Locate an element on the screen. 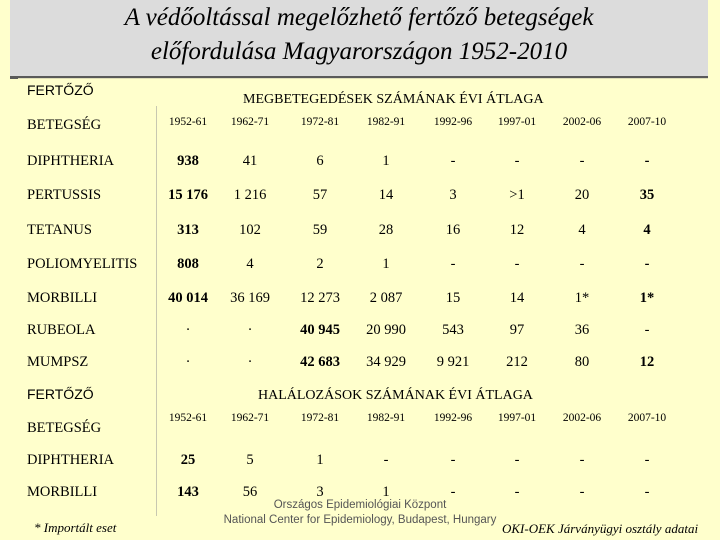  header-betegseg: BETEGSÉG is located at coordinates (64, 125).